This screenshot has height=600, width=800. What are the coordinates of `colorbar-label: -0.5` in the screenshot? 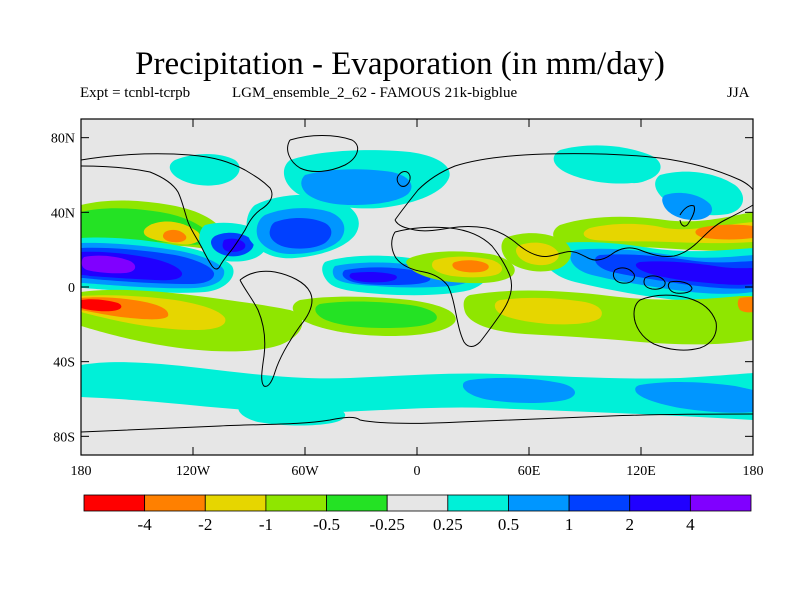 It's located at (326, 524).